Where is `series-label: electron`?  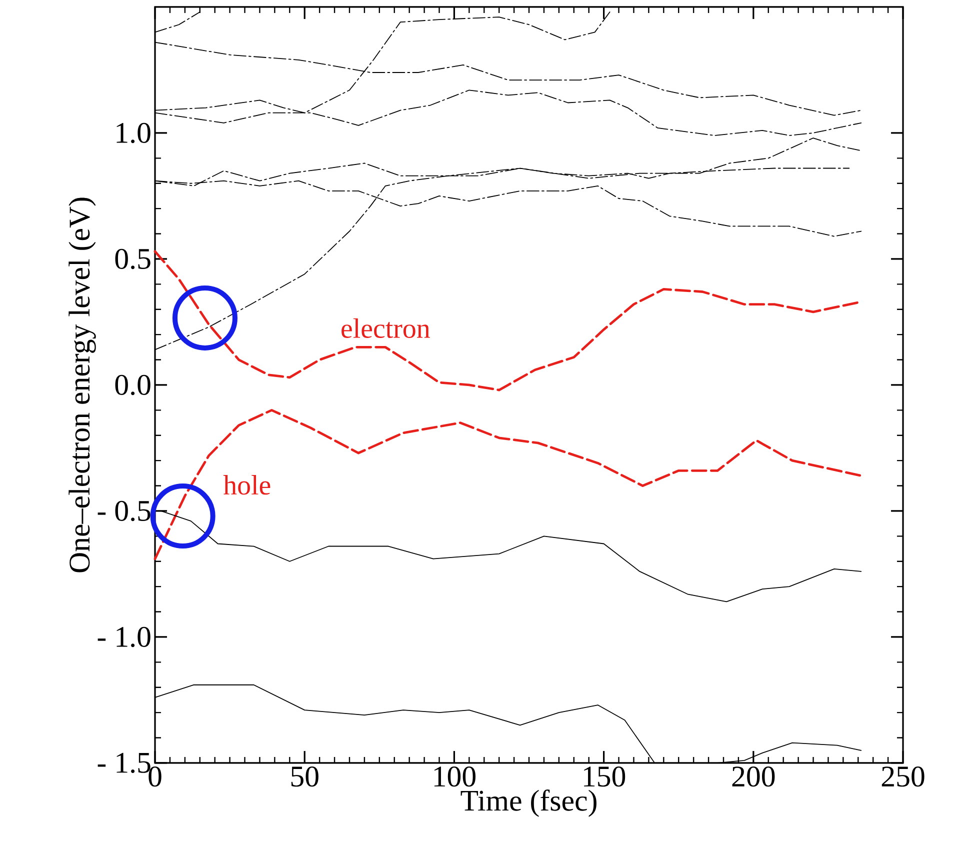 series-label: electron is located at coordinates (386, 328).